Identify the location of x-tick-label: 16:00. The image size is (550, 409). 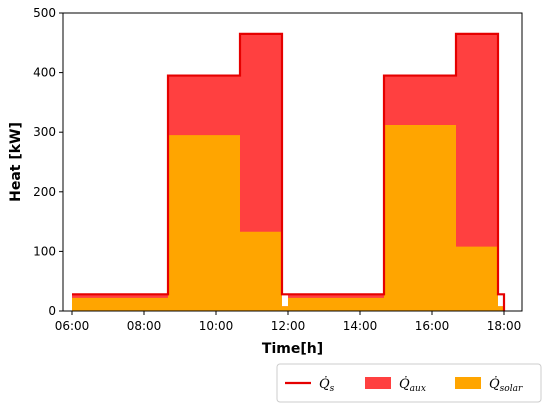
(432, 326).